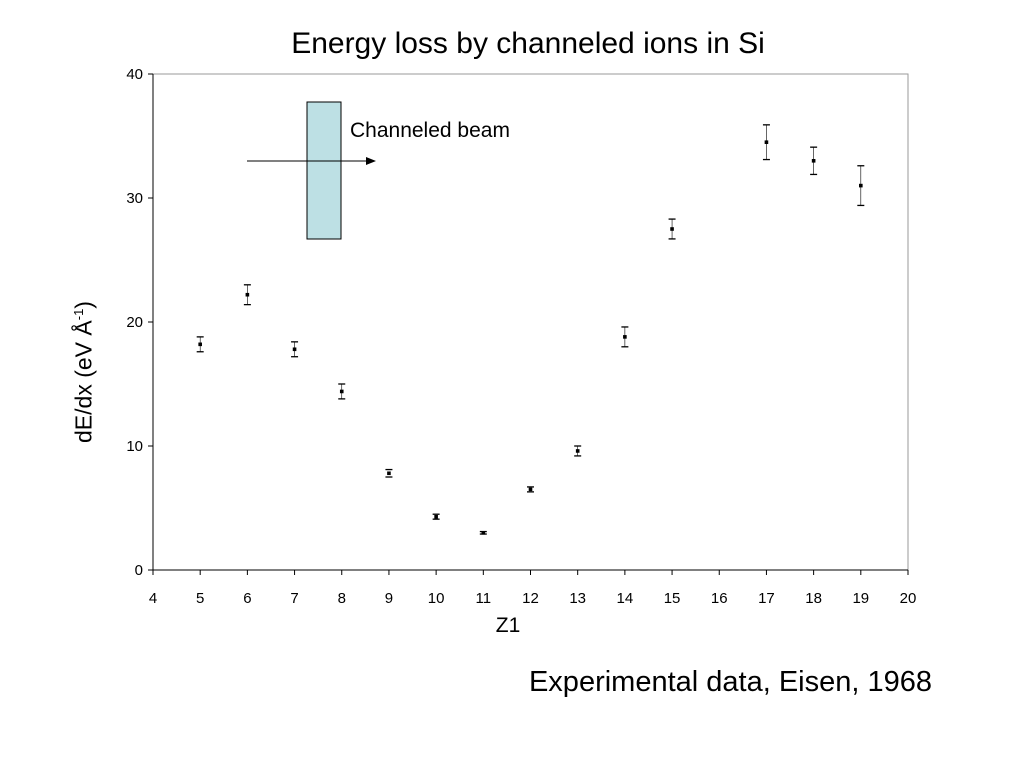 The image size is (1024, 768). I want to click on y-axis-label-close: ), so click(83, 305).